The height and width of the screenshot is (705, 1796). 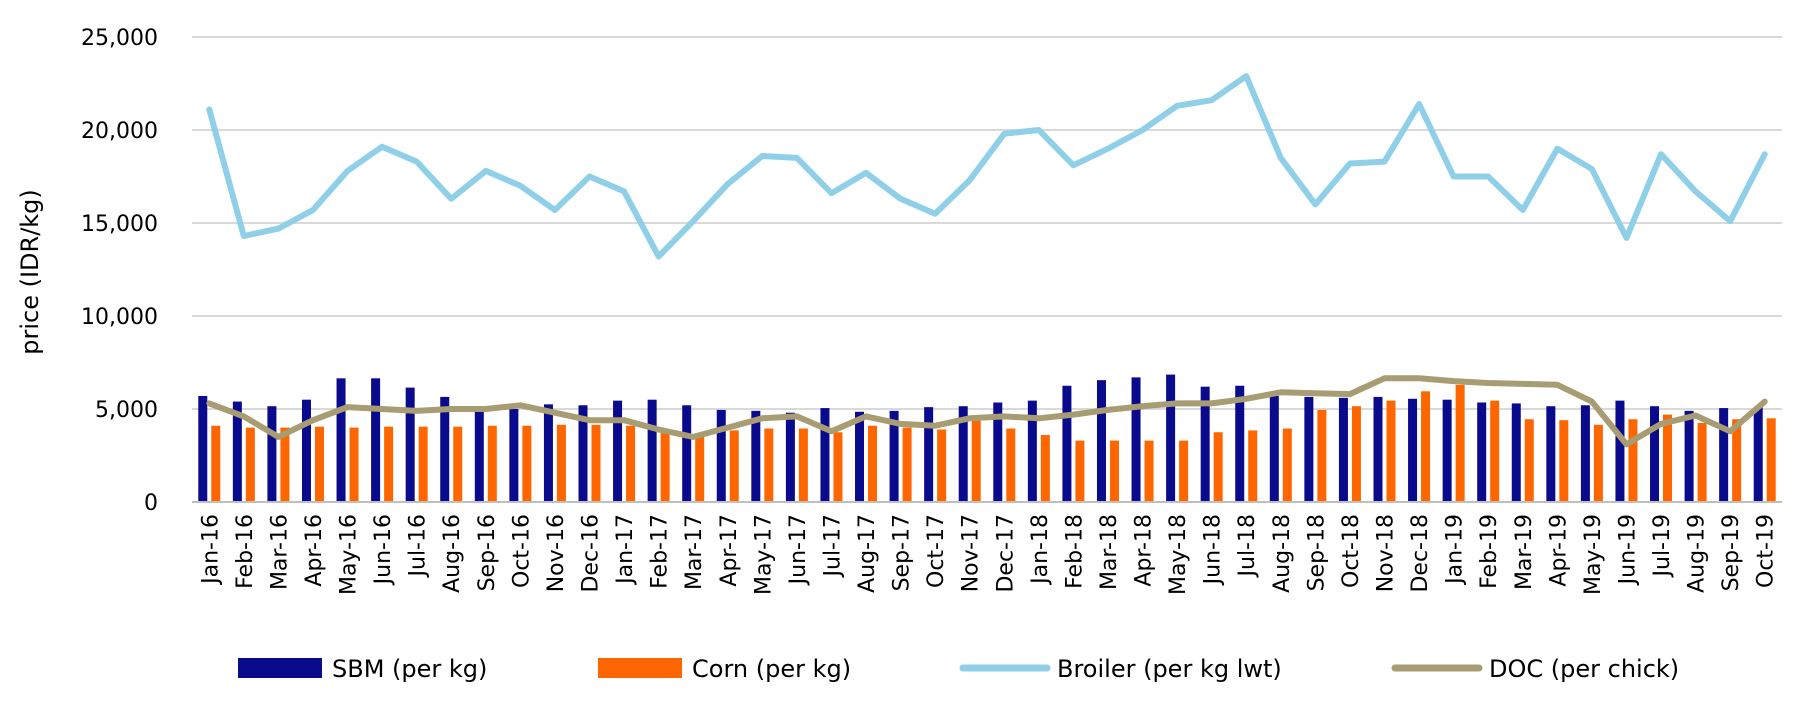 What do you see at coordinates (1662, 546) in the screenshot?
I see `x-tick-label: Jul-19` at bounding box center [1662, 546].